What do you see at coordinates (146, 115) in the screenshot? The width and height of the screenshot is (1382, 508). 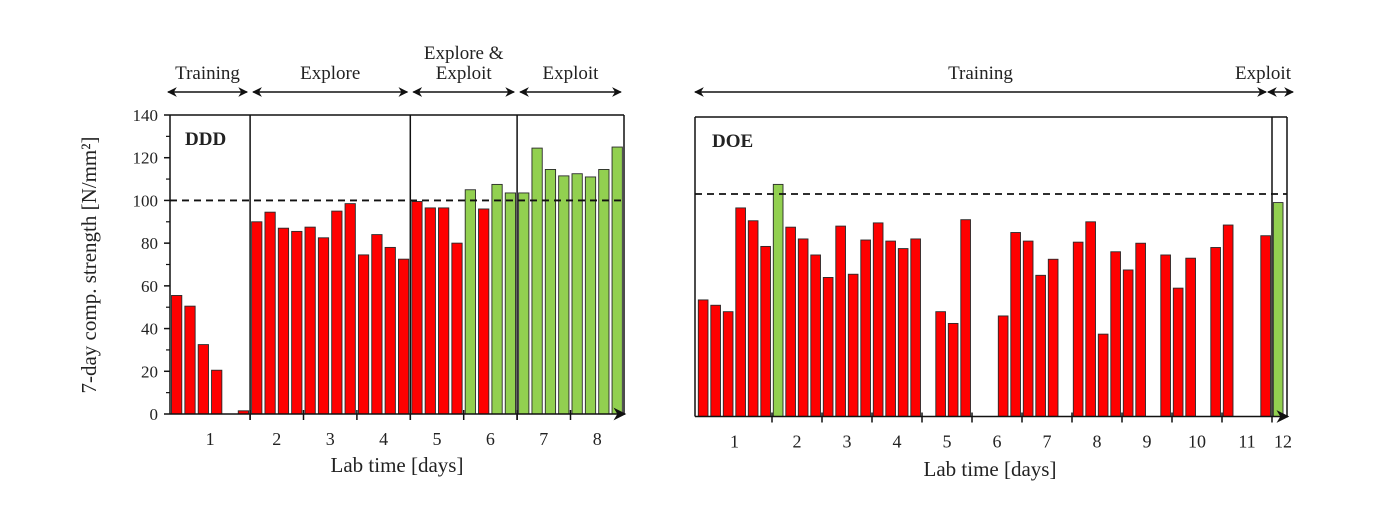 I see `y-tick-label: 140` at bounding box center [146, 115].